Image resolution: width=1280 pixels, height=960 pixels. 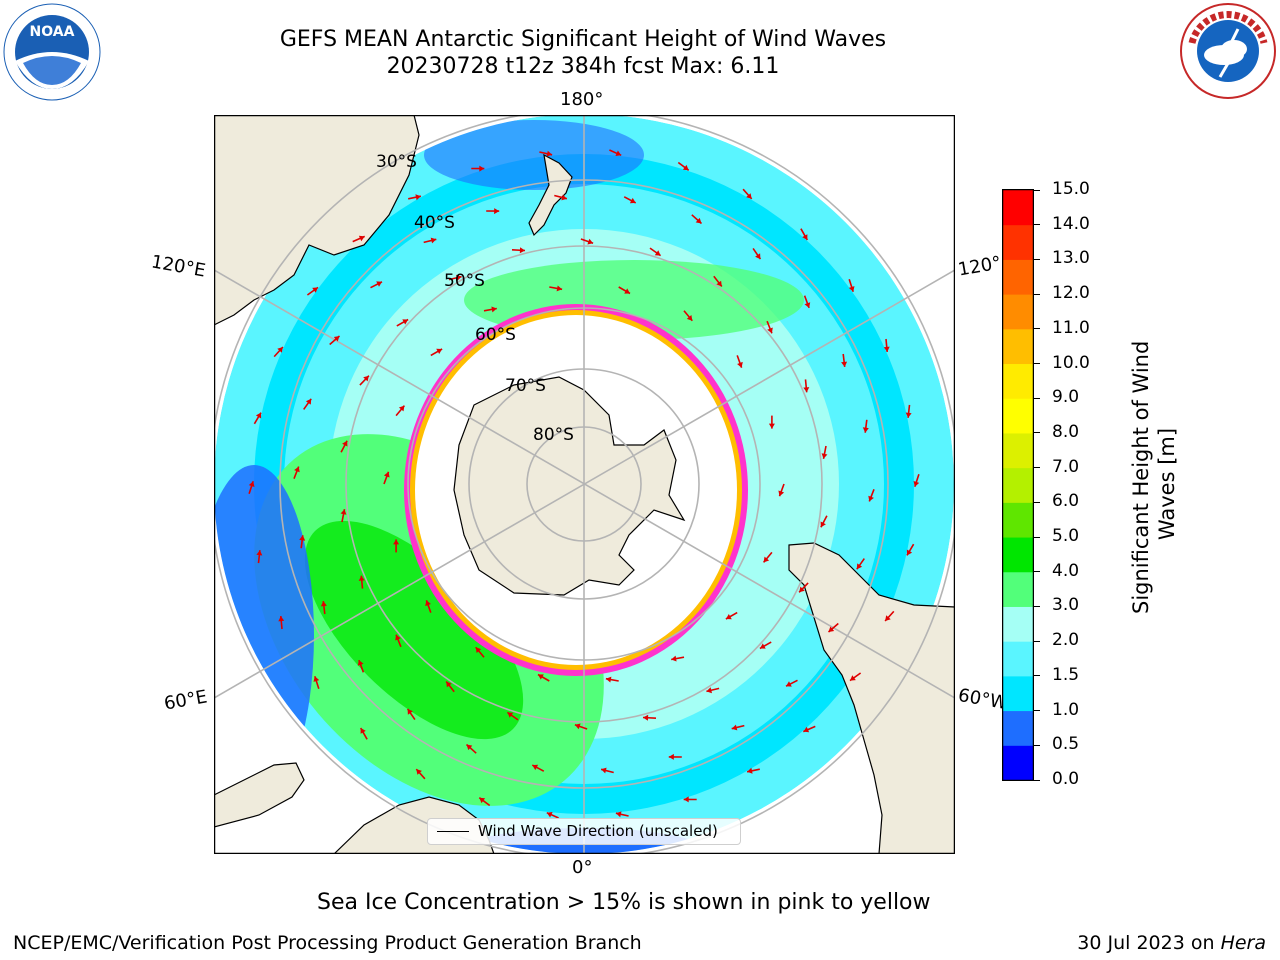 What do you see at coordinates (453, 831) in the screenshot?
I see `legend-line-icon` at bounding box center [453, 831].